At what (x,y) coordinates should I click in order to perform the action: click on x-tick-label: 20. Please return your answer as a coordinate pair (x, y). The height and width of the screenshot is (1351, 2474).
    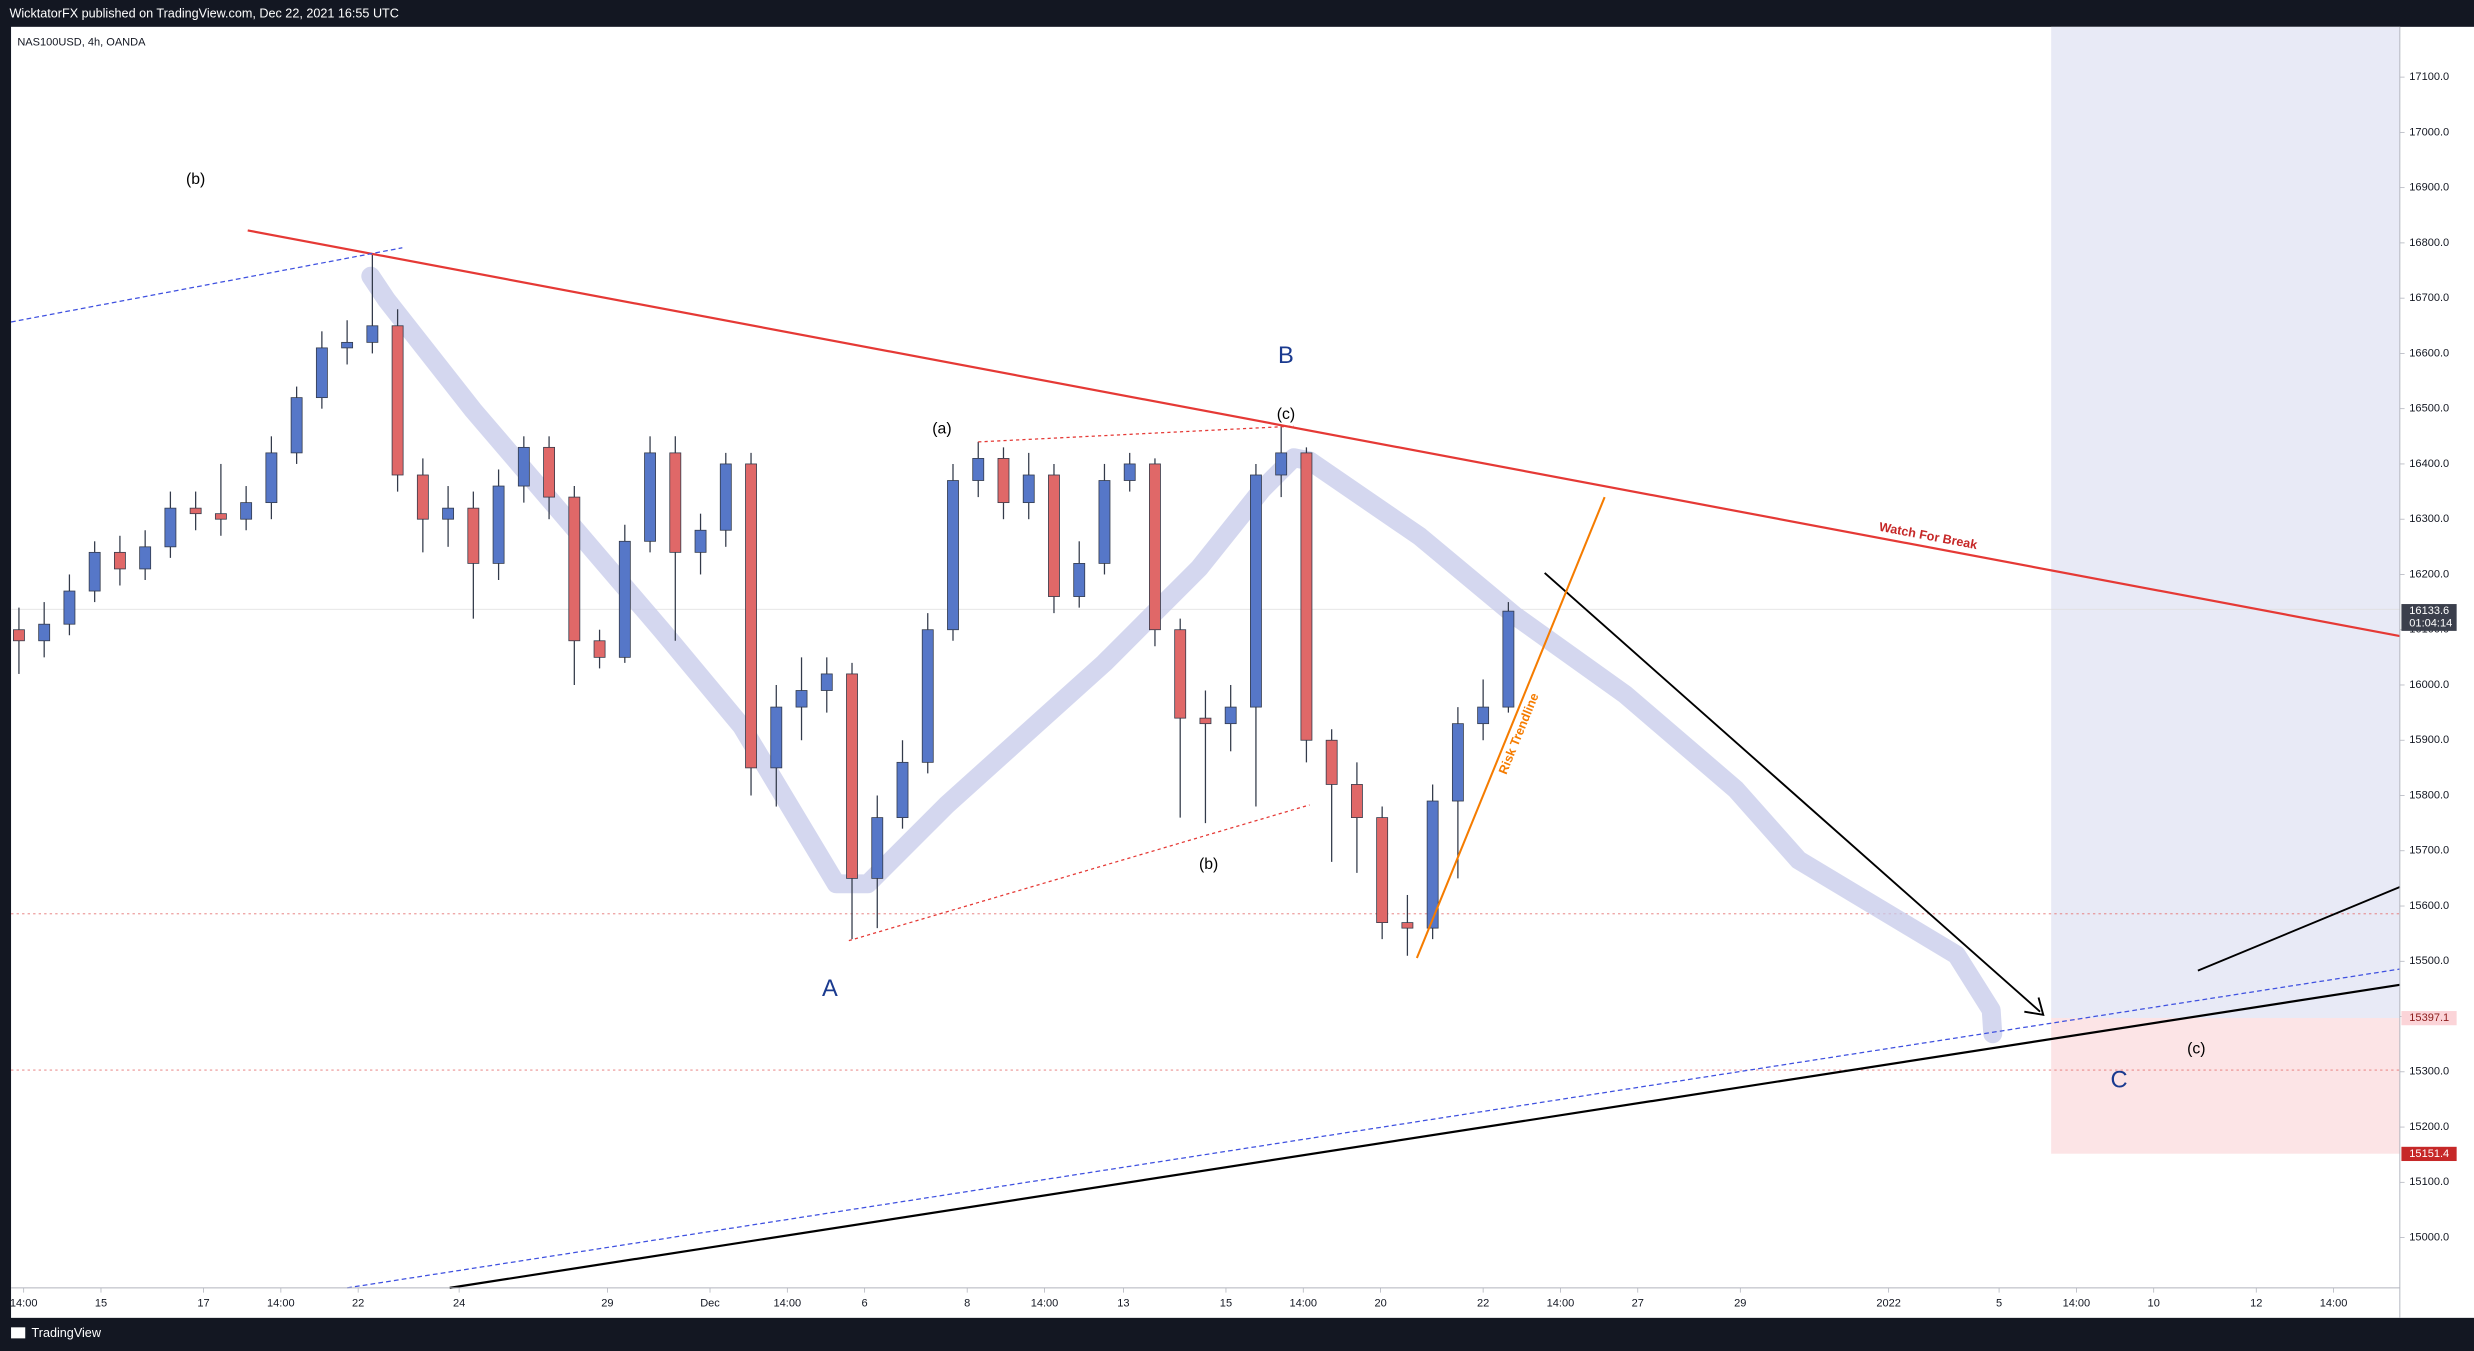
    Looking at the image, I should click on (1380, 1304).